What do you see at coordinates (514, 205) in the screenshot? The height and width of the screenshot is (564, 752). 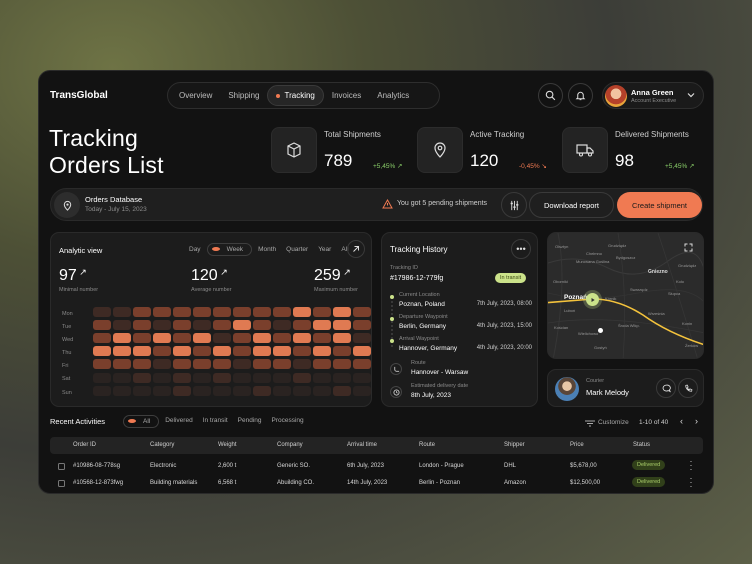 I see `filter-button` at bounding box center [514, 205].